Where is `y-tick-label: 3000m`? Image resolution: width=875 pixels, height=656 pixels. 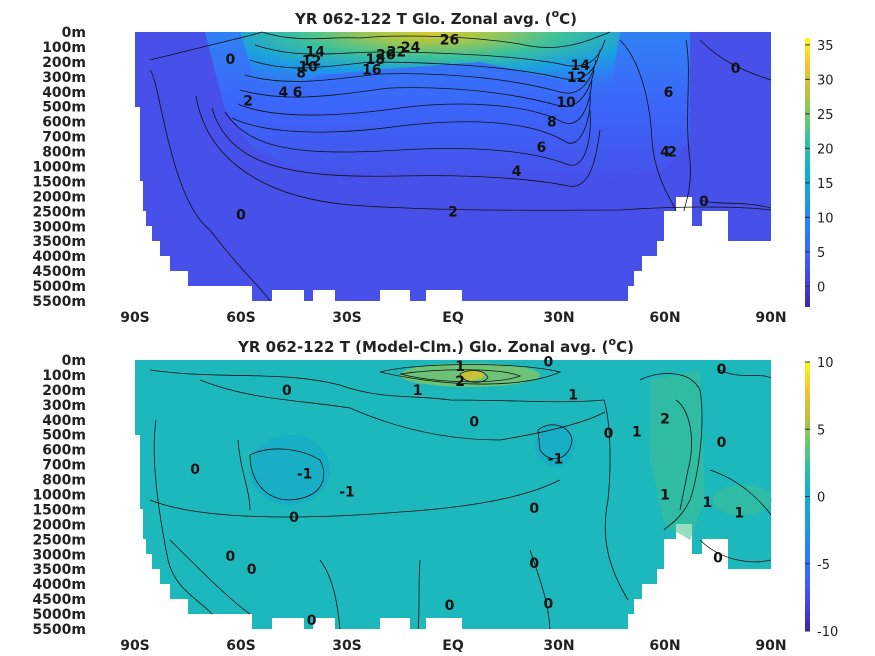
y-tick-label: 3000m is located at coordinates (59, 555).